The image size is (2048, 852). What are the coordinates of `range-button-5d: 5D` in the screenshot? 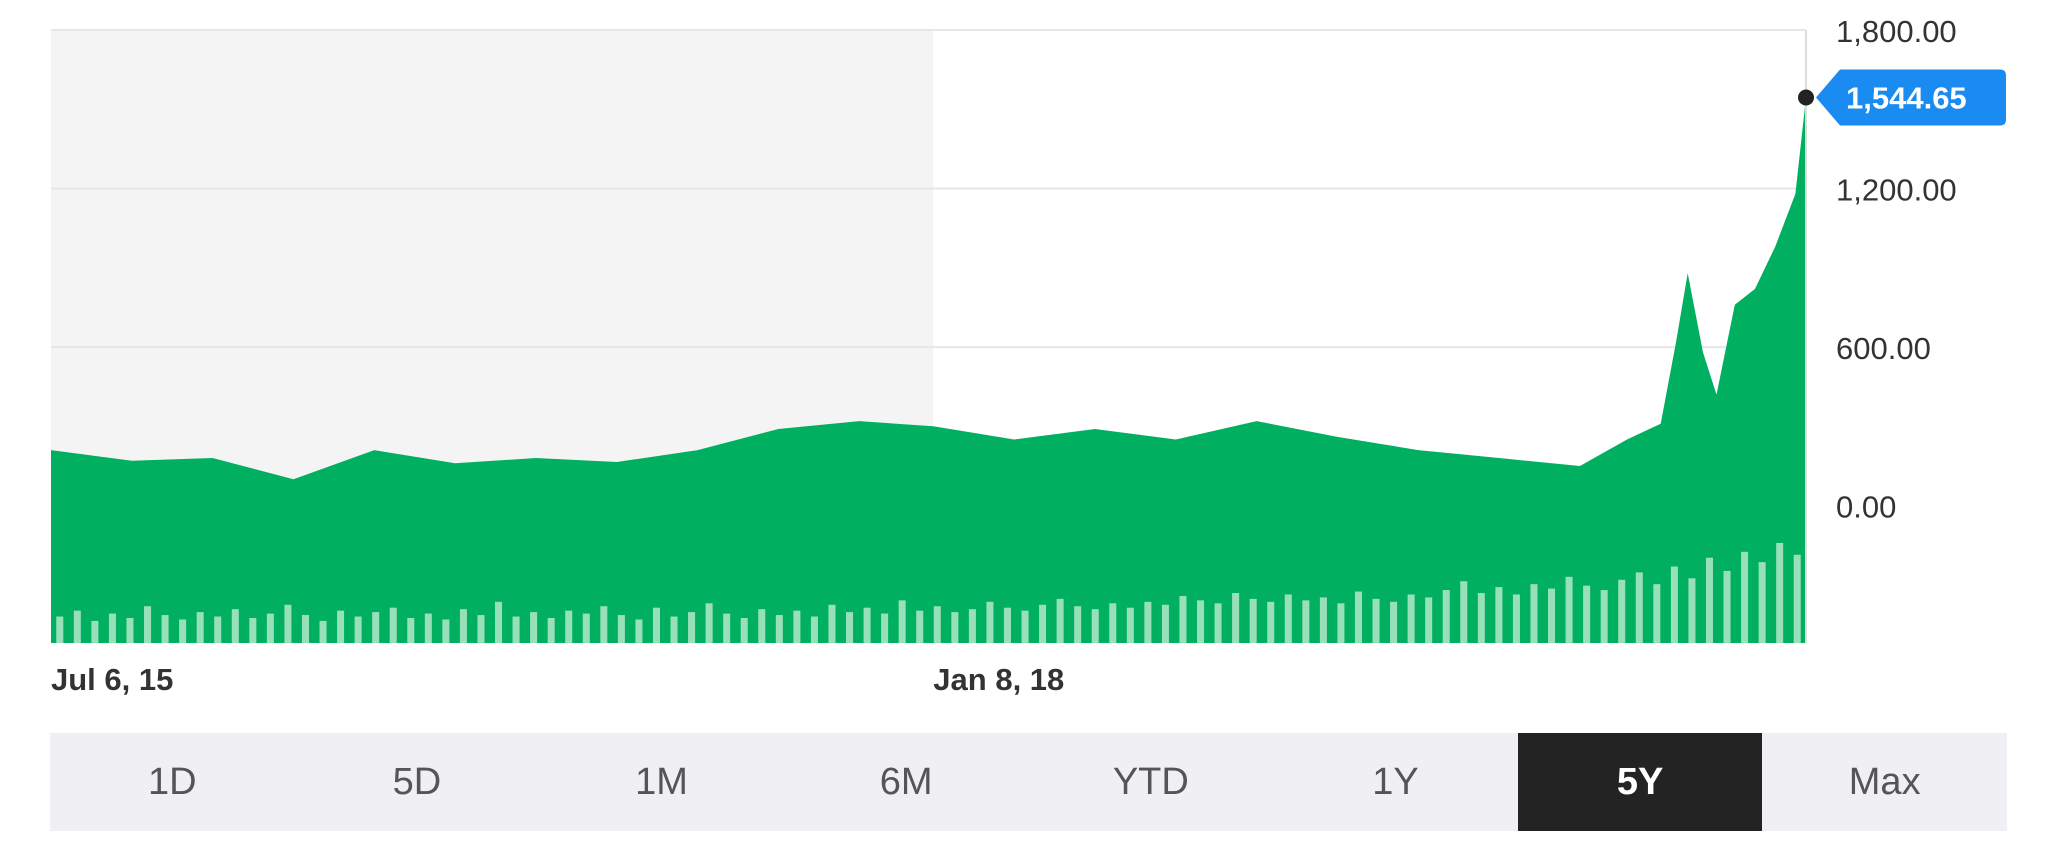 It's located at (417, 781).